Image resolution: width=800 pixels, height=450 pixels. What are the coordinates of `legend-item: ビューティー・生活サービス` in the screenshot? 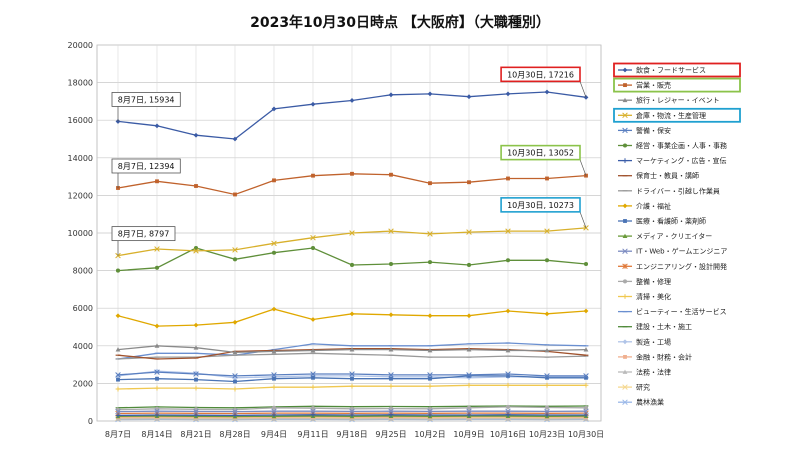 It's located at (672, 311).